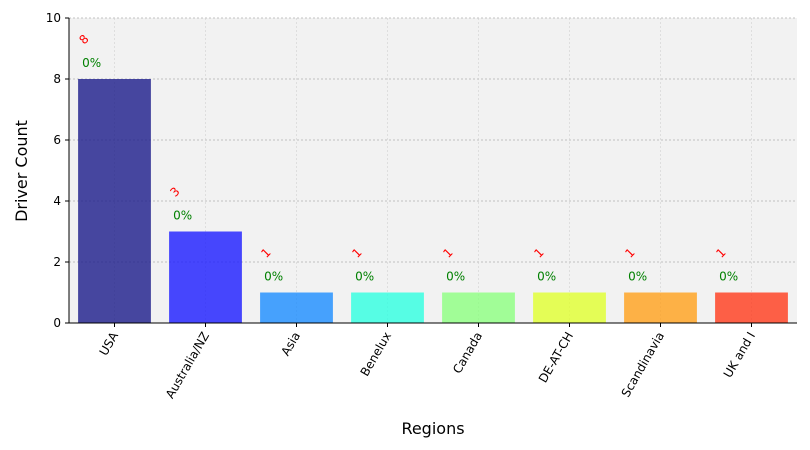  I want to click on y-tick-label: 10, so click(53, 18).